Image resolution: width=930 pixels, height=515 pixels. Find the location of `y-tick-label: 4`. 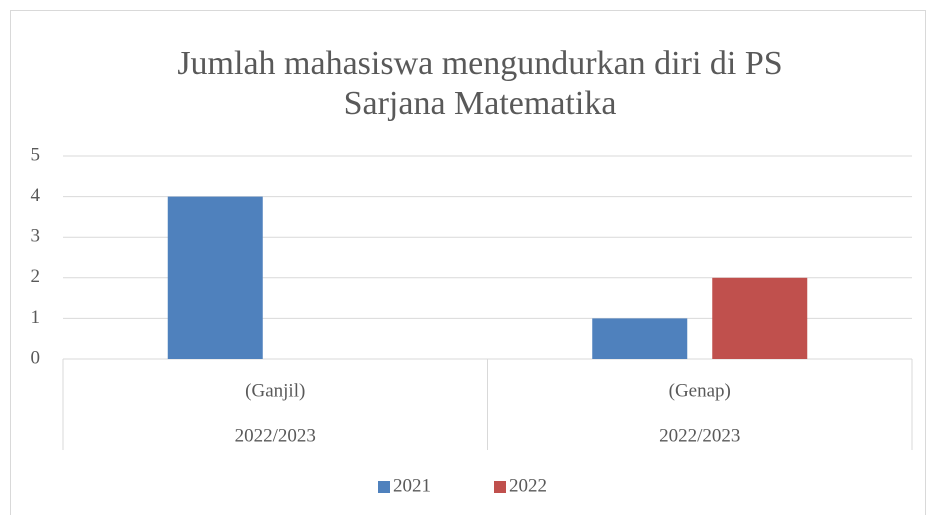

y-tick-label: 4 is located at coordinates (36, 195).